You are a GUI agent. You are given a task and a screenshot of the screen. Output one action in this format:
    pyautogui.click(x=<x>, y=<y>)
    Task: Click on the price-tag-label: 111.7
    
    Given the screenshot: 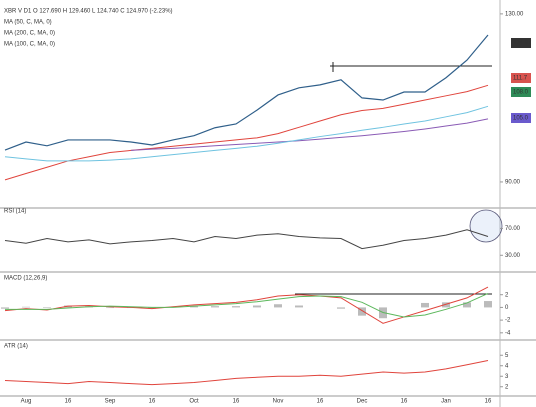 What is the action you would take?
    pyautogui.click(x=520, y=79)
    